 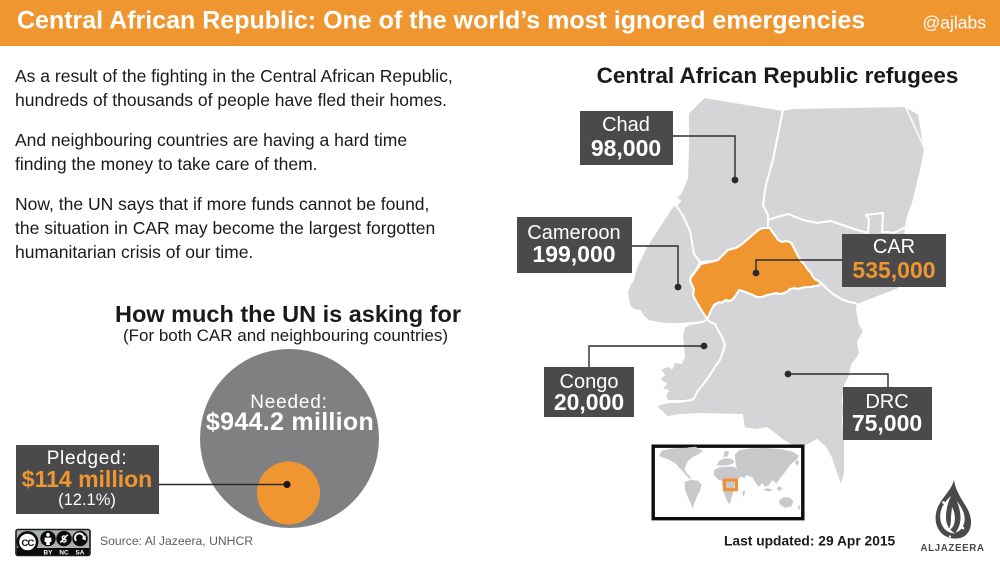 What do you see at coordinates (87, 479) in the screenshot?
I see `svg-text: $114 million` at bounding box center [87, 479].